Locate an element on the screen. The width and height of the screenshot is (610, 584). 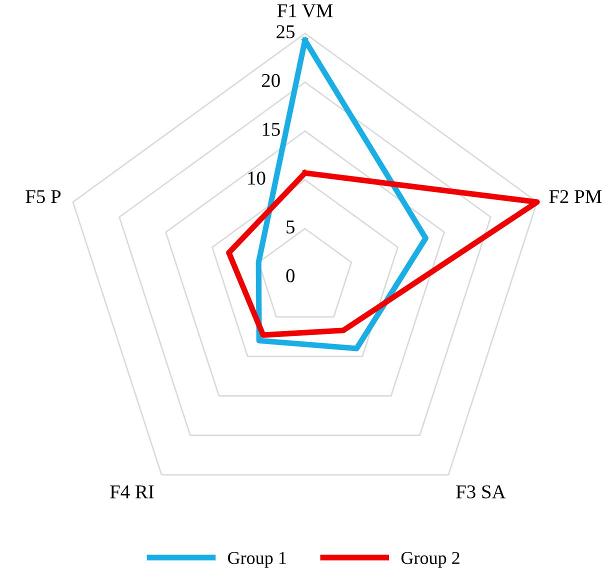
y-tick-label: 10 is located at coordinates (257, 178).